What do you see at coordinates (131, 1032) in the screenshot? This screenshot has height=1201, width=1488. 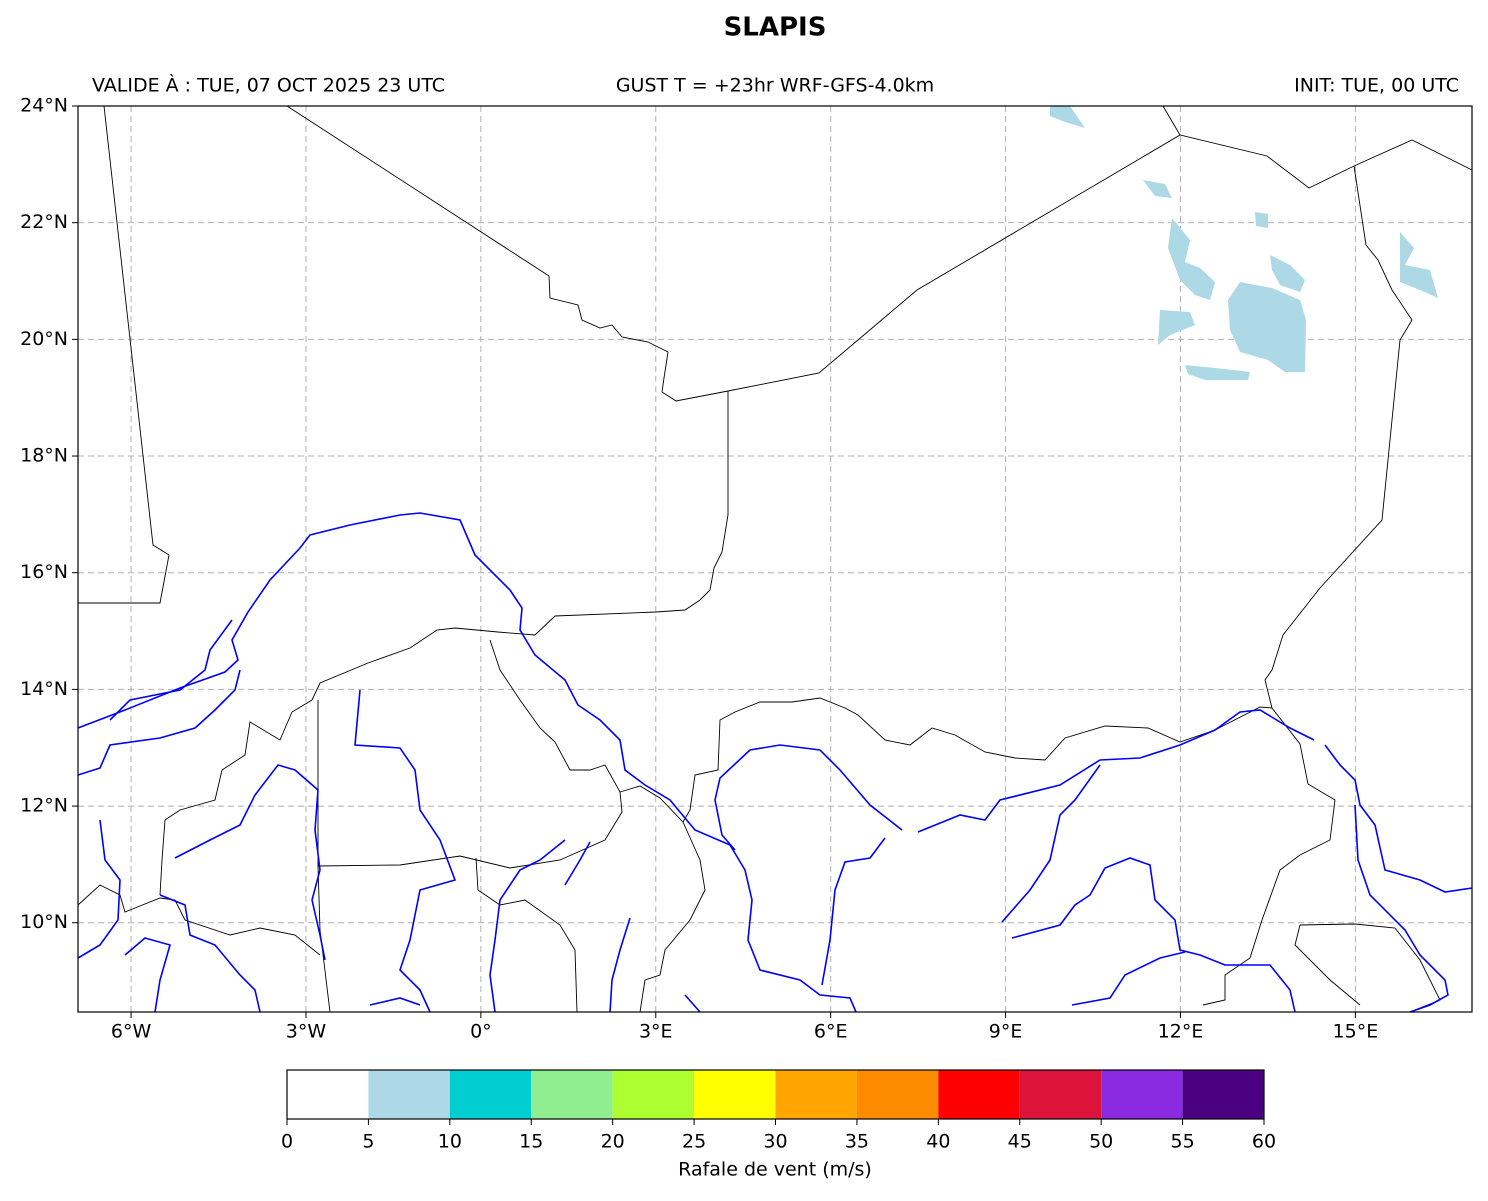 I see `x-tick-label: 6°W` at bounding box center [131, 1032].